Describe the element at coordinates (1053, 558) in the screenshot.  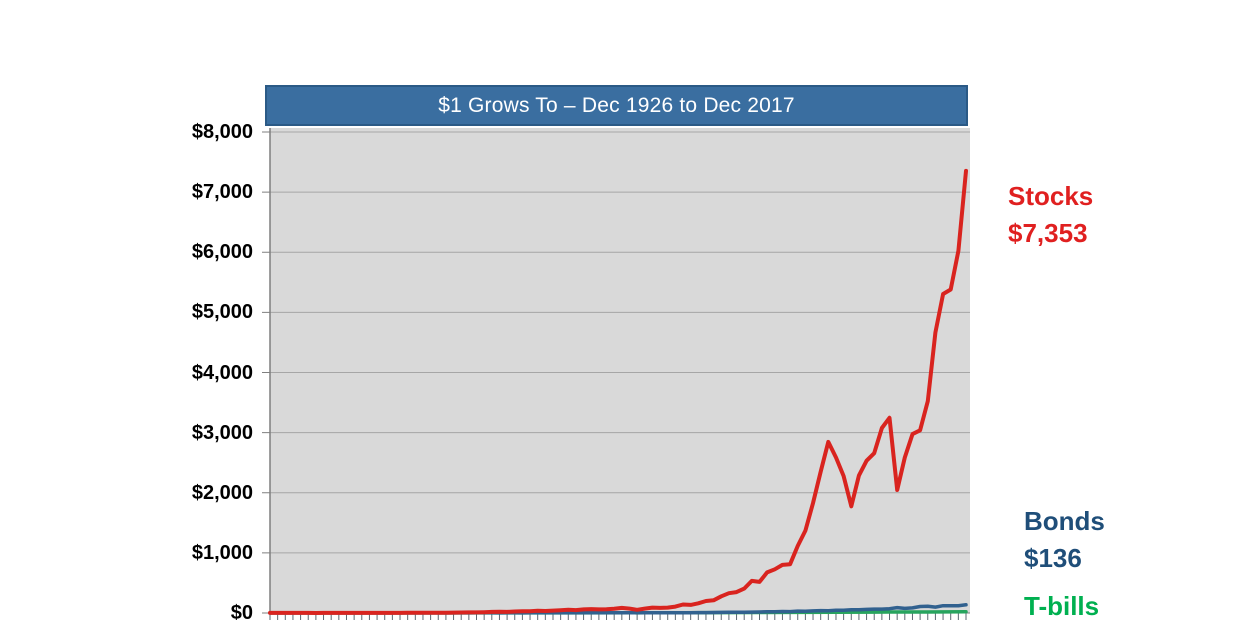
I see `bonds-value-label: $136` at that location.